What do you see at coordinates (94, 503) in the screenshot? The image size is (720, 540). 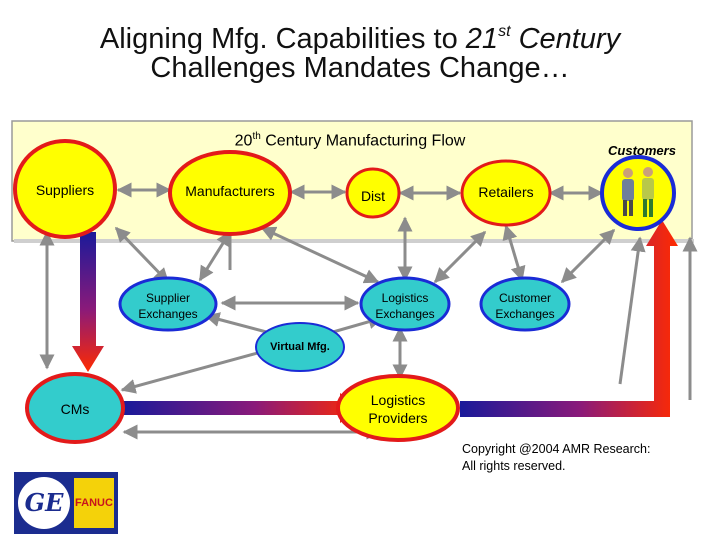 I see `fanuc-logo-mark: FANUC` at bounding box center [94, 503].